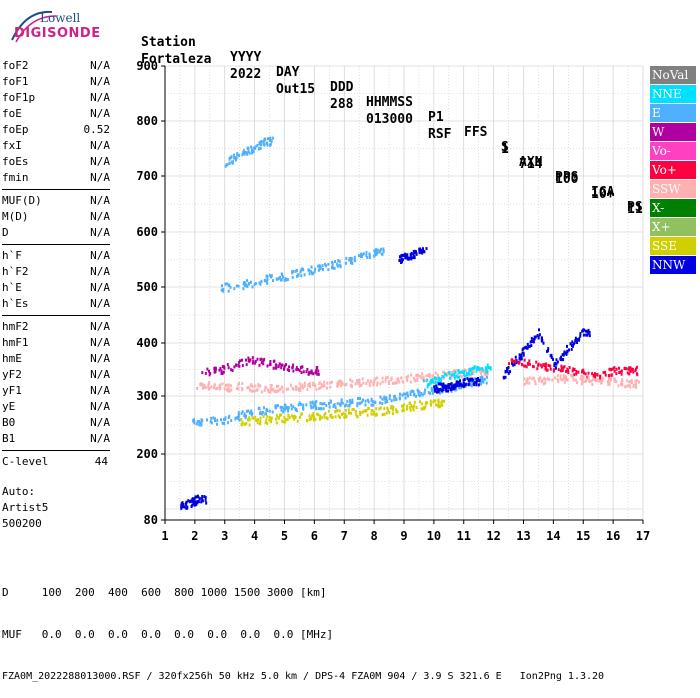 This screenshot has width=700, height=698. What do you see at coordinates (56, 114) in the screenshot?
I see `param-row-foe: foE N/A` at bounding box center [56, 114].